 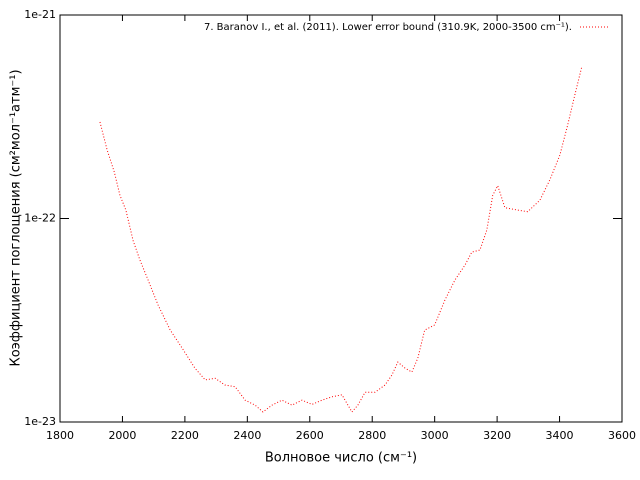 What do you see at coordinates (185, 435) in the screenshot?
I see `x-tick-label: 2200` at bounding box center [185, 435].